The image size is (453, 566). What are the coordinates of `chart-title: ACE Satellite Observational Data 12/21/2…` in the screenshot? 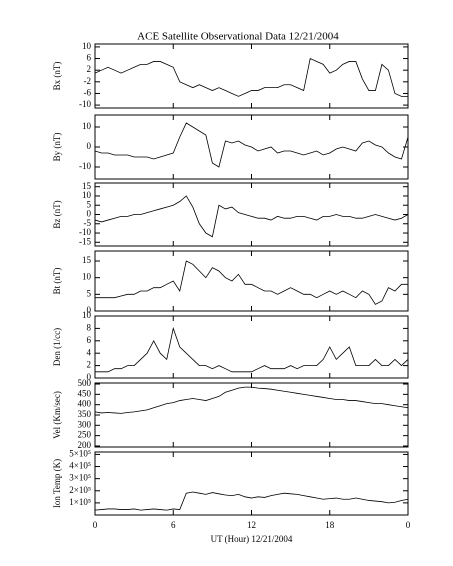 It's located at (238, 37).